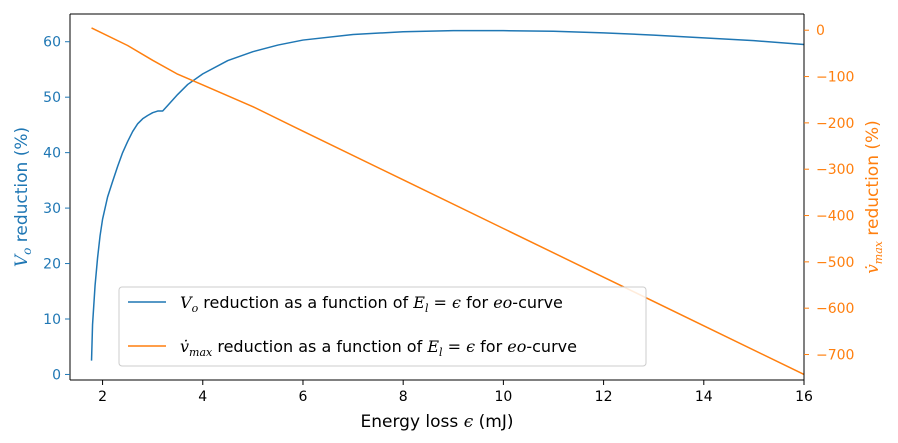 This screenshot has height=443, width=898. Describe the element at coordinates (52, 265) in the screenshot. I see `y-left-tick-label: 20` at that location.